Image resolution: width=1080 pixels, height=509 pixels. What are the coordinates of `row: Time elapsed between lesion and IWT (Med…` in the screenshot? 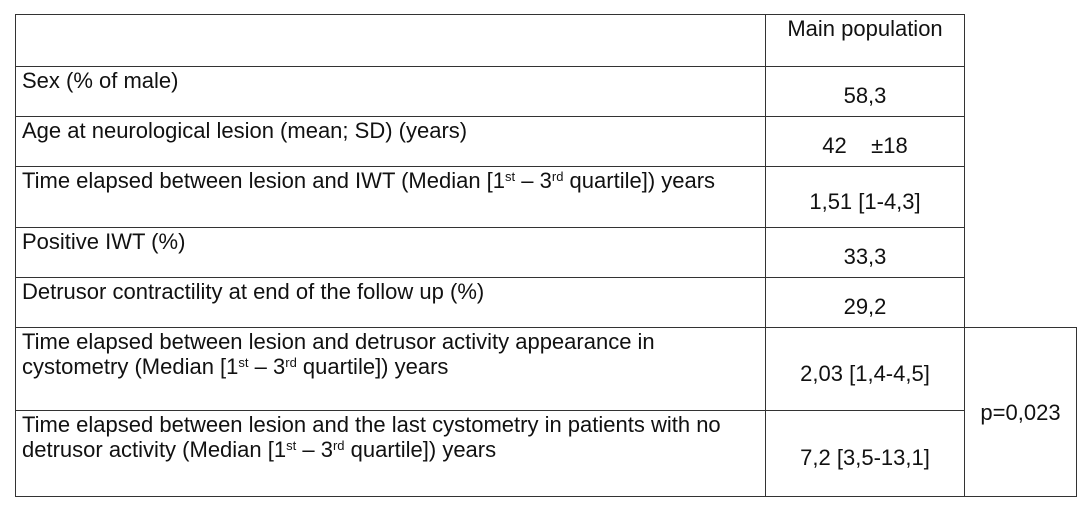 It's located at (546, 197).